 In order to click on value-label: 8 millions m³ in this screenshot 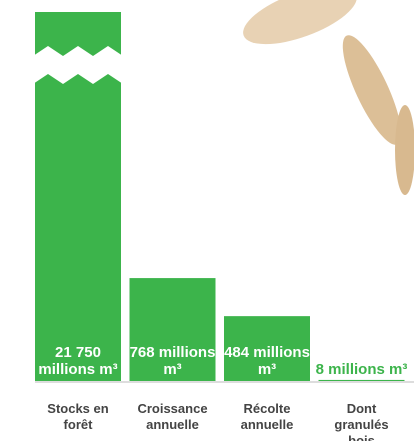, I will do `click(361, 369)`.